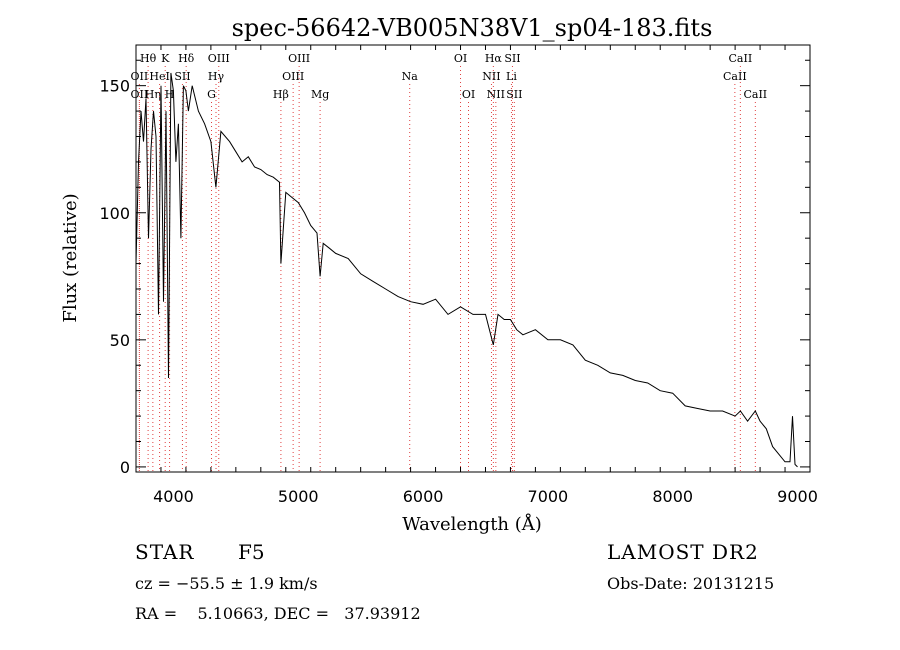 This screenshot has height=650, width=900. I want to click on spectral-line-label: Li, so click(511, 76).